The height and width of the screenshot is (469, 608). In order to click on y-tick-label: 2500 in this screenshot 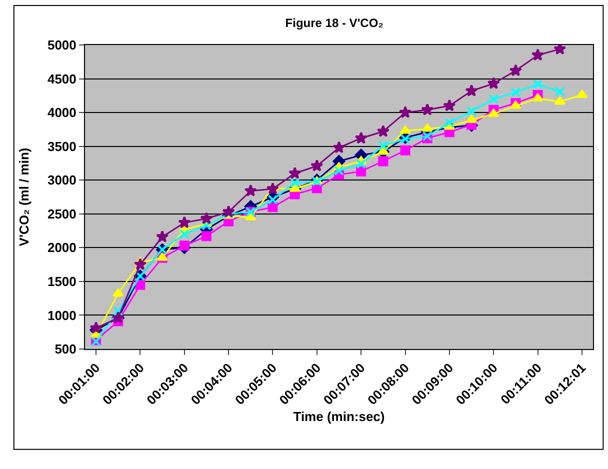, I will do `click(61, 214)`.